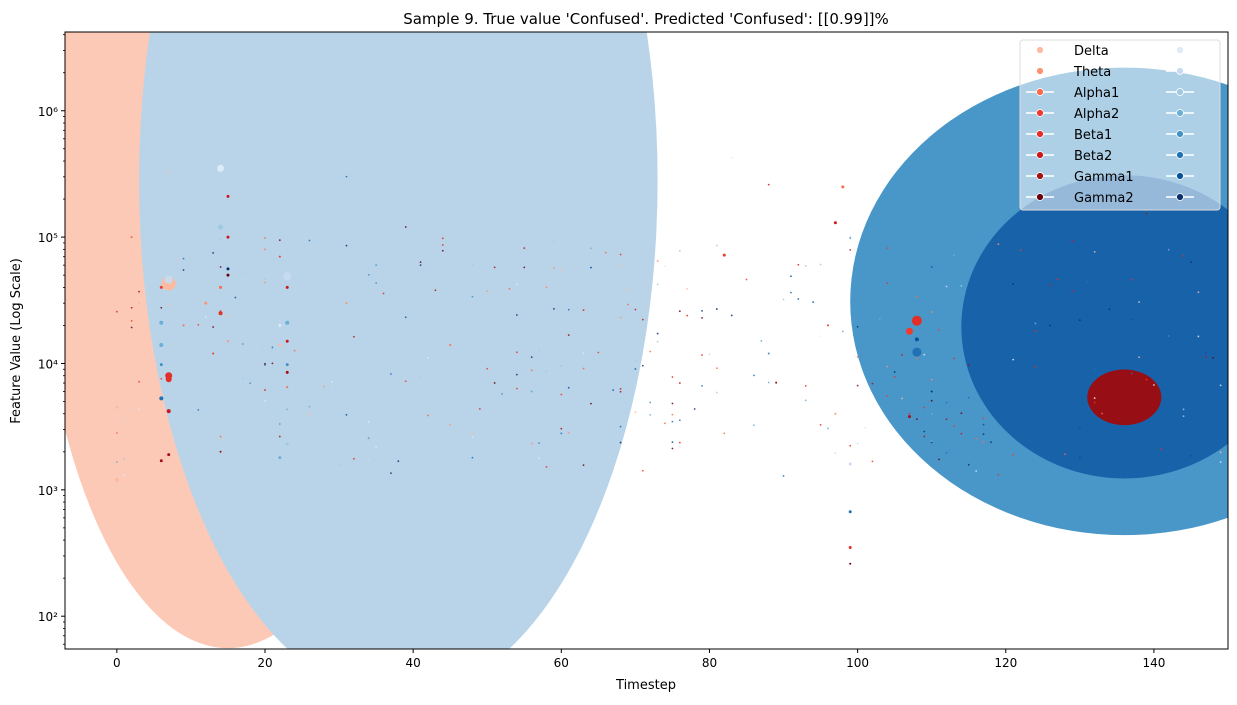 This screenshot has height=705, width=1237. What do you see at coordinates (1005, 663) in the screenshot?
I see `x-tick-label: 120` at bounding box center [1005, 663].